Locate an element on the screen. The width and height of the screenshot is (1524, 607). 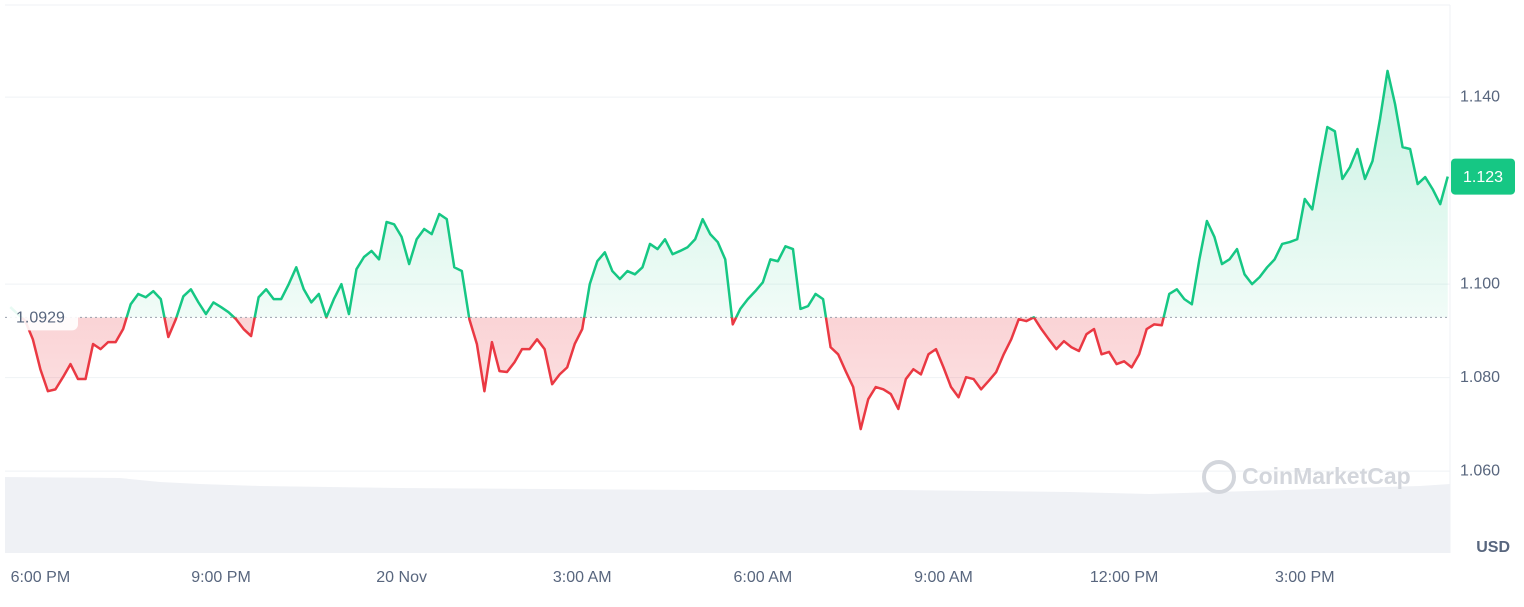
x-tick-label: 9:00 PM is located at coordinates (221, 577).